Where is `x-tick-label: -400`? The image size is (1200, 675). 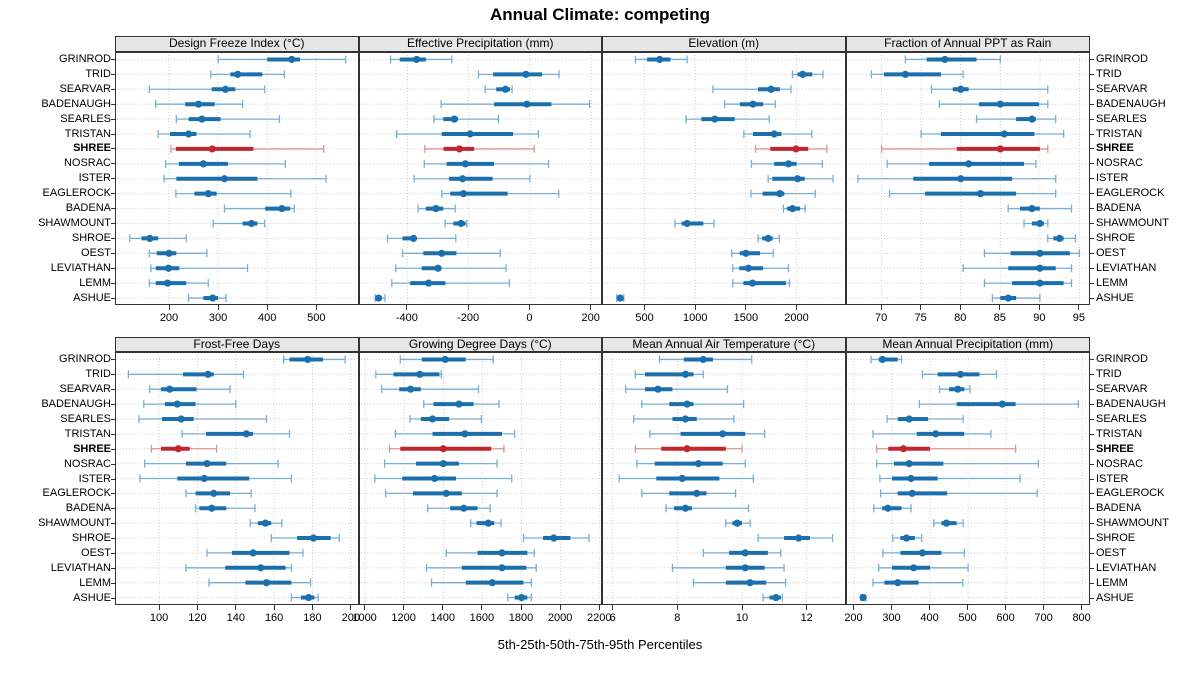 x-tick-label: -400 is located at coordinates (406, 318).